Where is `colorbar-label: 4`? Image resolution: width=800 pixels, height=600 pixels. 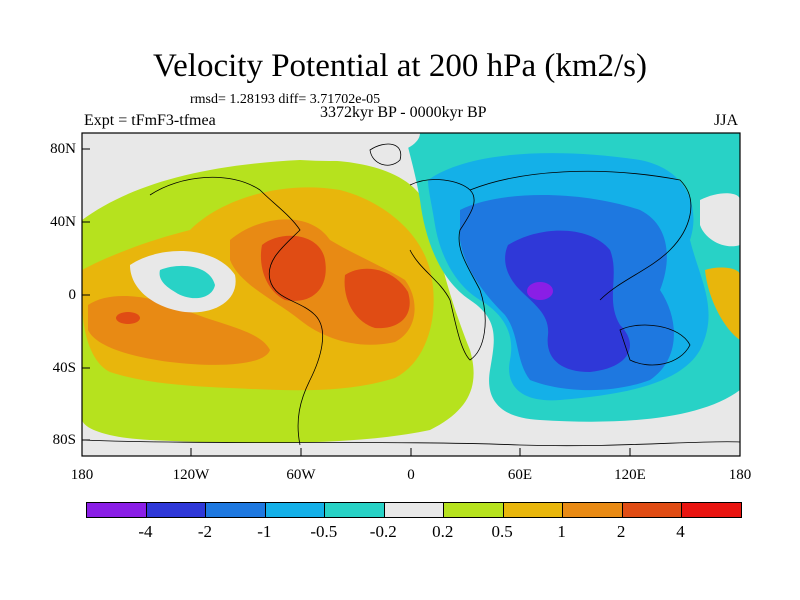 colorbar-label: 4 is located at coordinates (680, 531).